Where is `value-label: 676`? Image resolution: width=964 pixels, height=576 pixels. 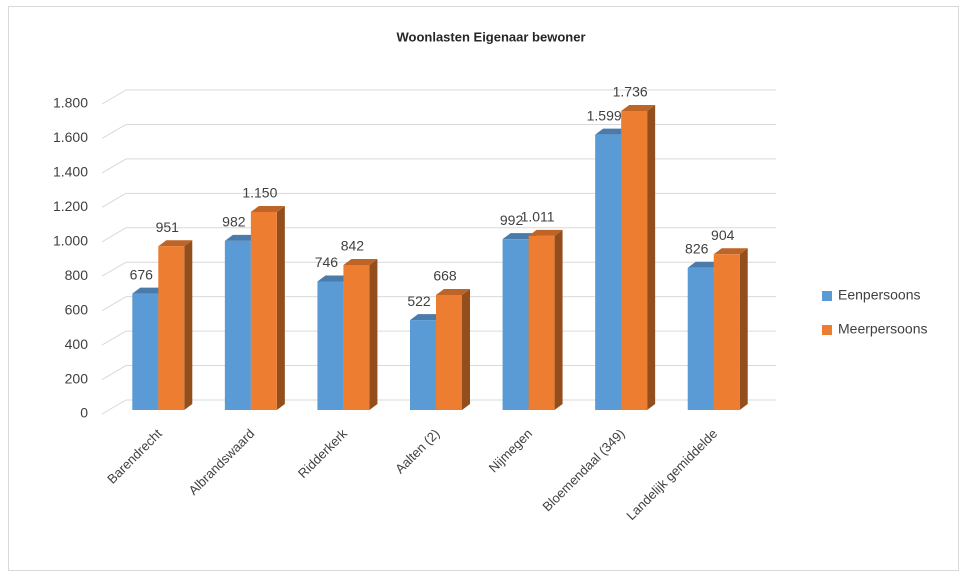
value-label: 676 is located at coordinates (142, 274).